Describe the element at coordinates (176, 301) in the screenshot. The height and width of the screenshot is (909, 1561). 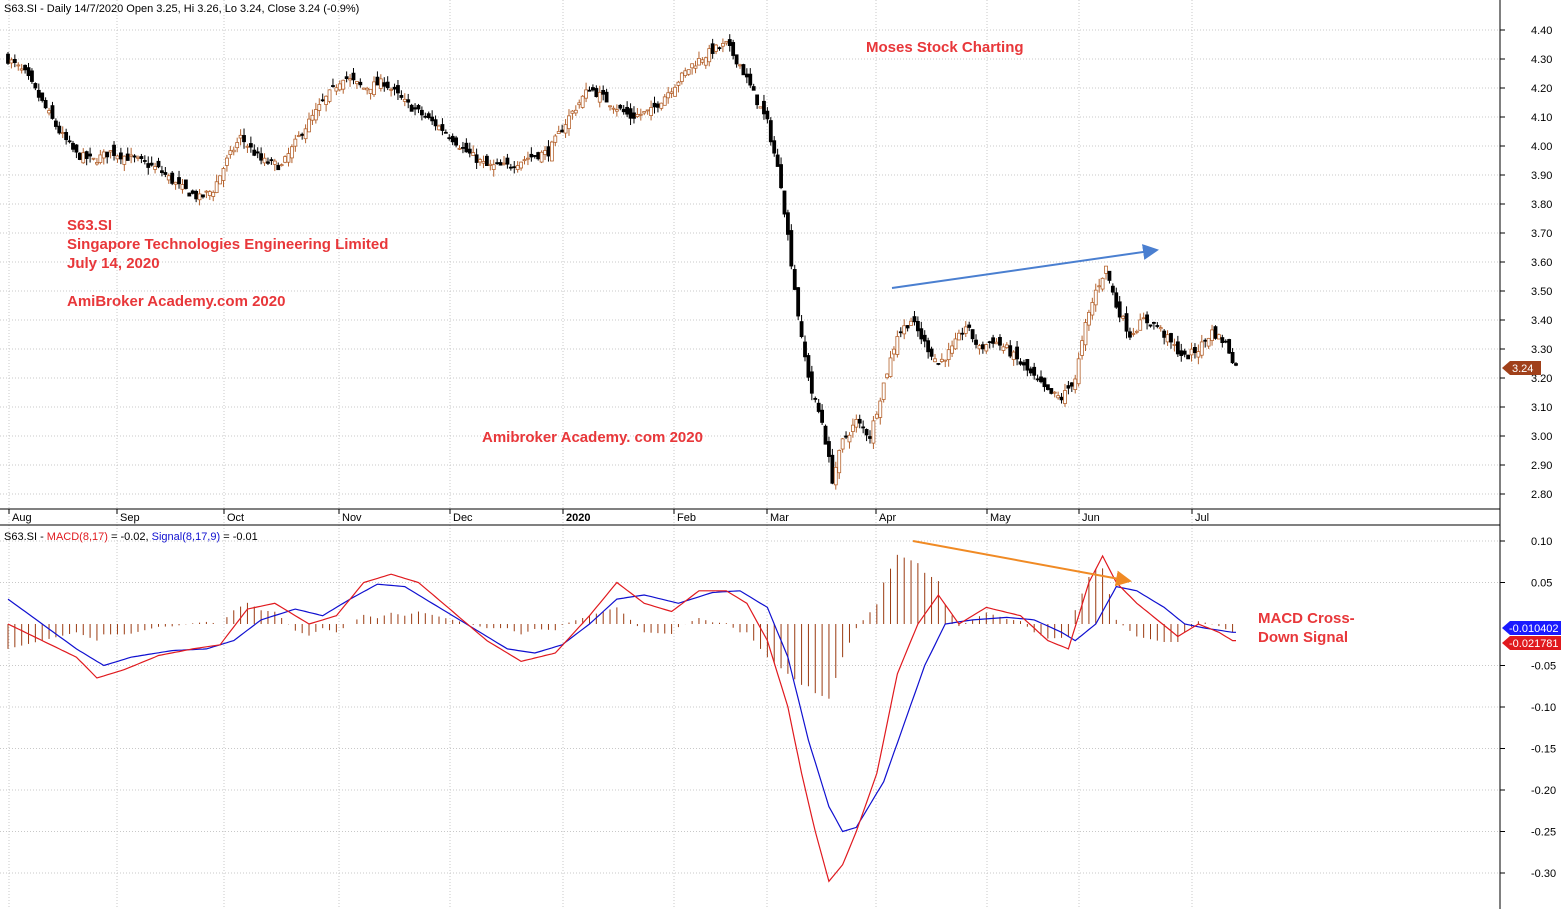
I see `academy-annotation-left: AmiBroker Academy.com 2020` at that location.